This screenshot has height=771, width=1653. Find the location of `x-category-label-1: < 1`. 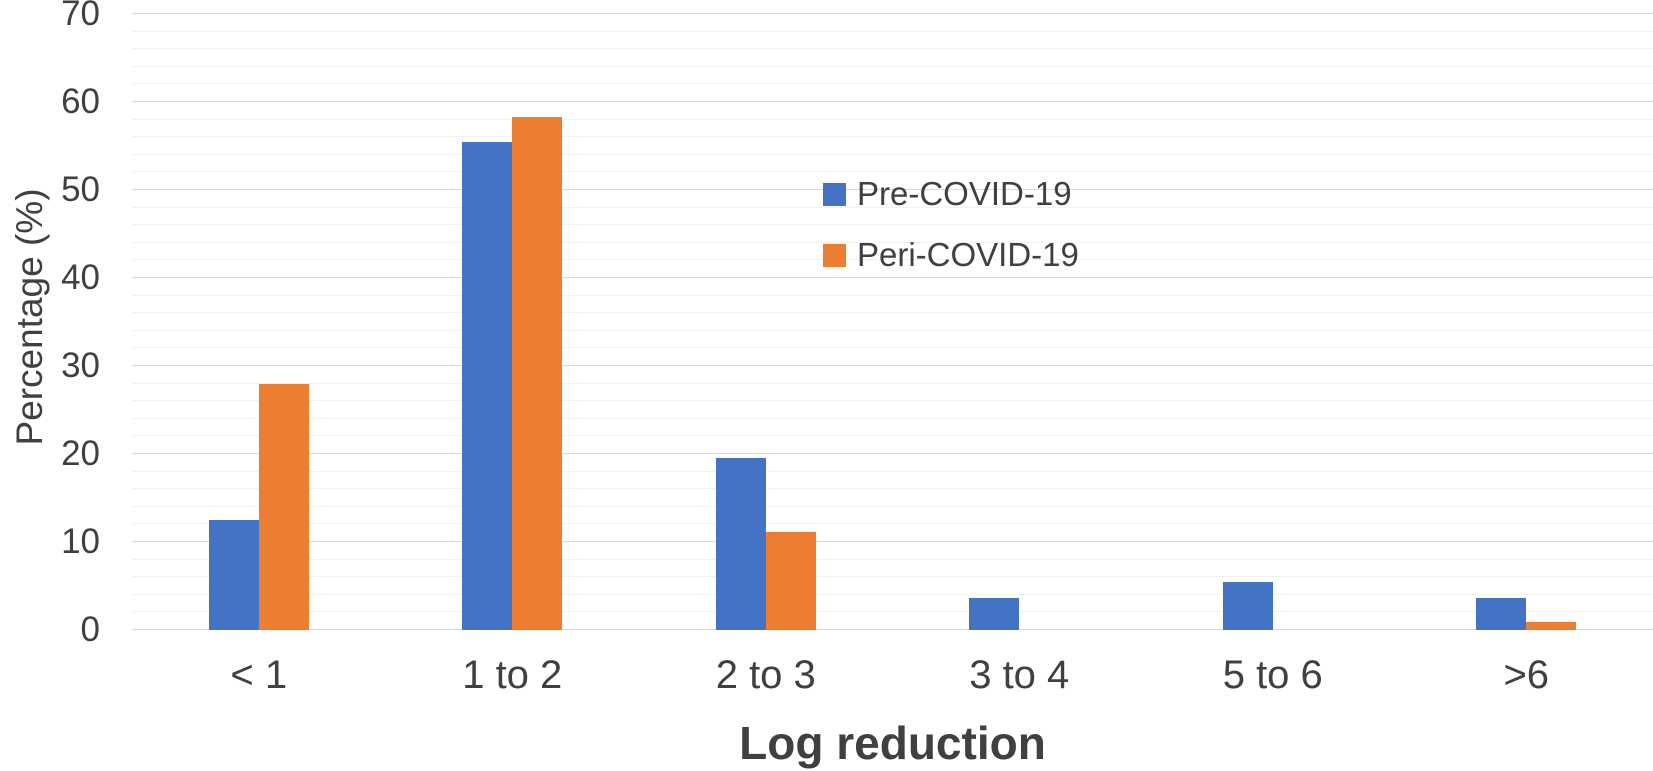

x-category-label-1: < 1 is located at coordinates (259, 675).